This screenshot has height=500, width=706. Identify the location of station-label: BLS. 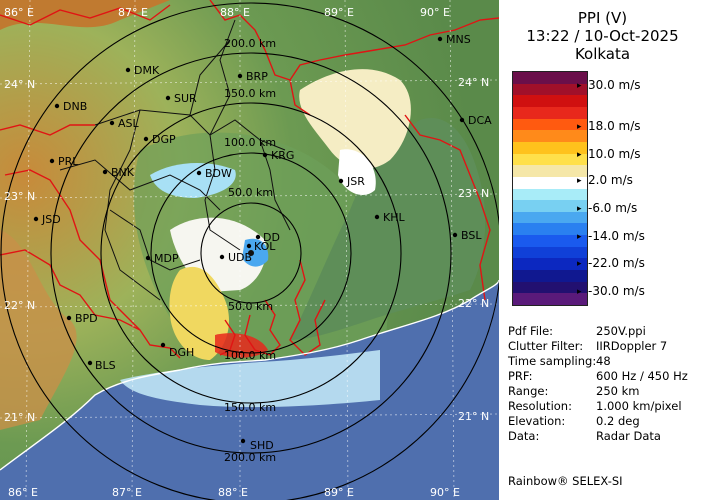
(105, 365).